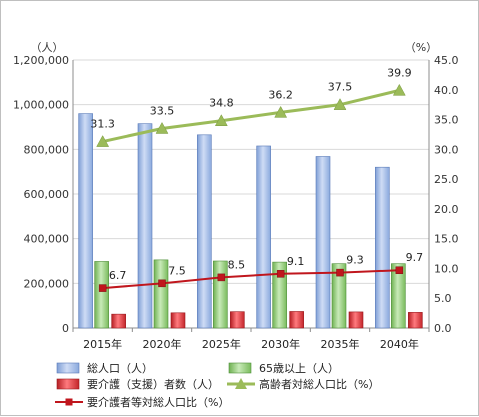 The image size is (479, 417). What do you see at coordinates (446, 90) in the screenshot?
I see `right-tick-label: 40.0` at bounding box center [446, 90].